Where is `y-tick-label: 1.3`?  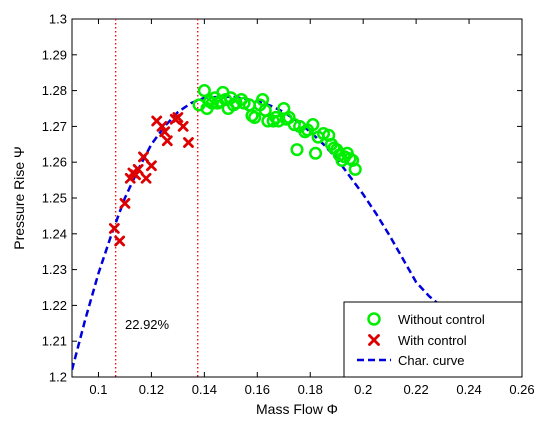 y-tick-label: 1.3 is located at coordinates (58, 19).